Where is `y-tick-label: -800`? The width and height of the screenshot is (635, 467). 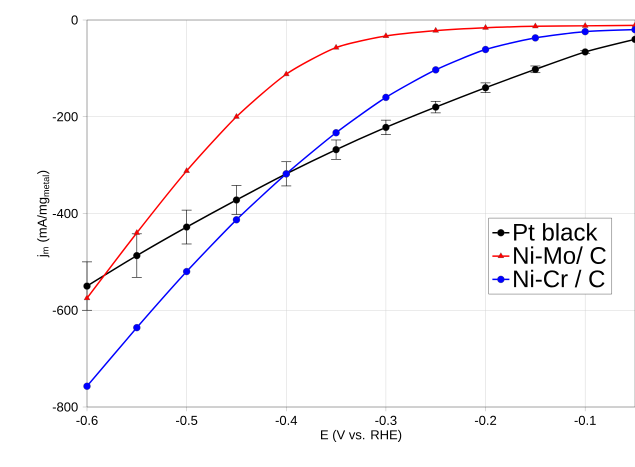 y-tick-label: -800 is located at coordinates (65, 407).